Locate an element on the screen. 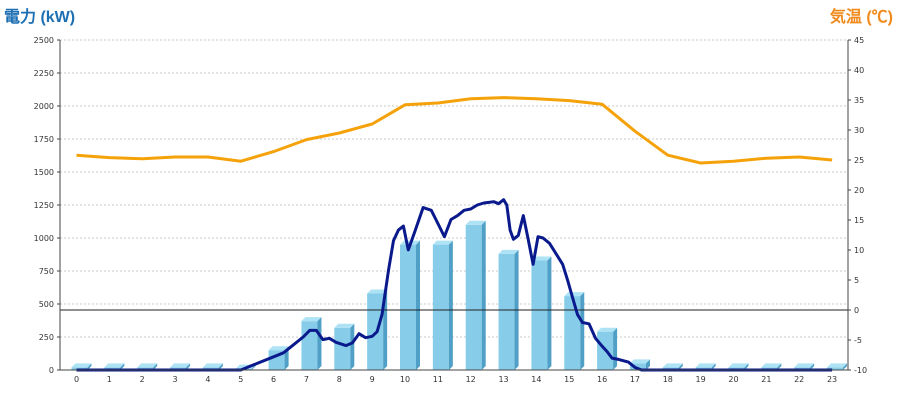  left-tick-label: 1750 is located at coordinates (44, 139).